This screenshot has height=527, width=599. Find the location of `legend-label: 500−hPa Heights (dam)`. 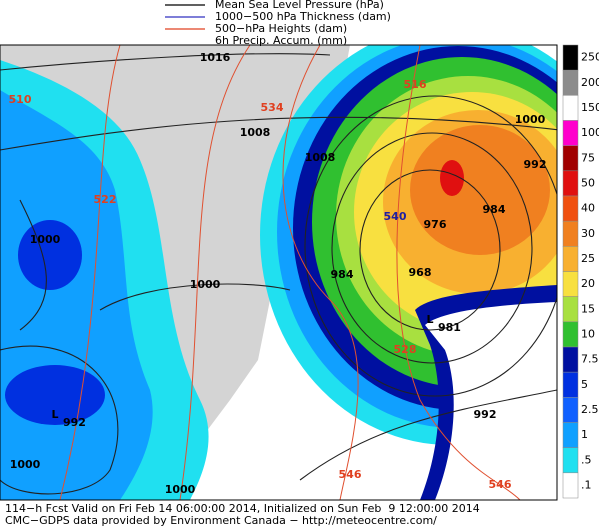

legend-label: 500−hPa Heights (dam) is located at coordinates (281, 28).